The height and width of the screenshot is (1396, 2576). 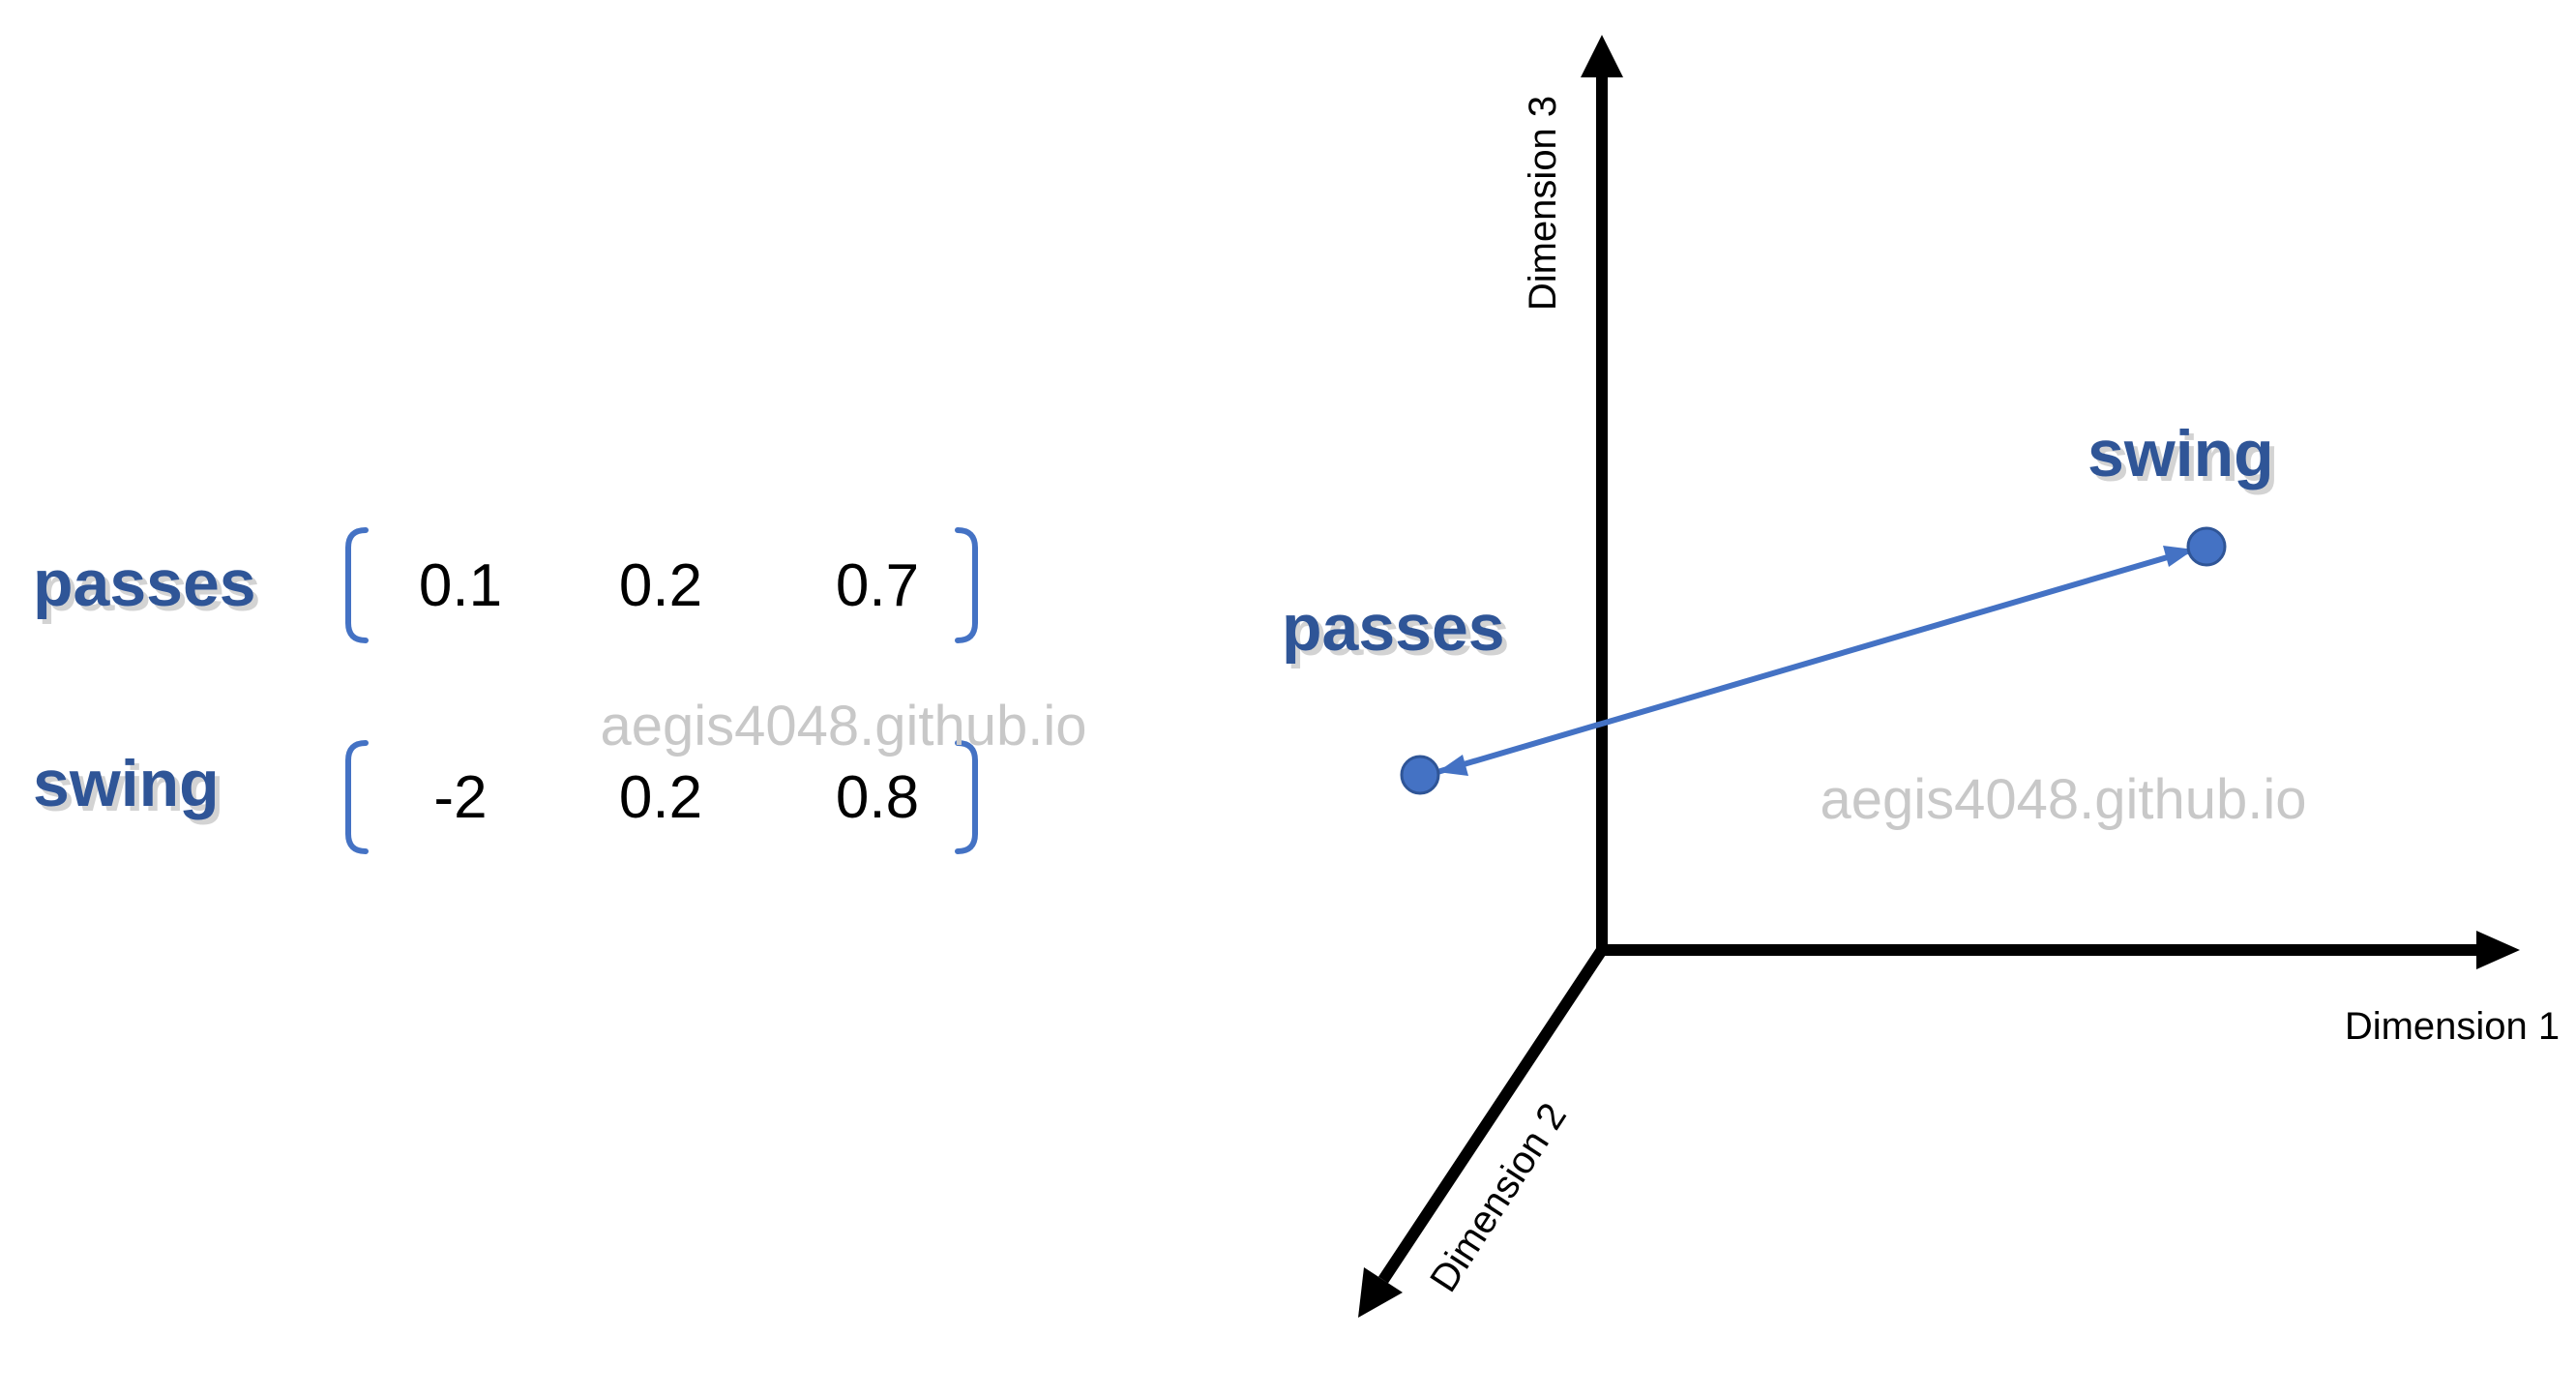 What do you see at coordinates (843, 726) in the screenshot?
I see `watermark-left: aegis4048.github.io` at bounding box center [843, 726].